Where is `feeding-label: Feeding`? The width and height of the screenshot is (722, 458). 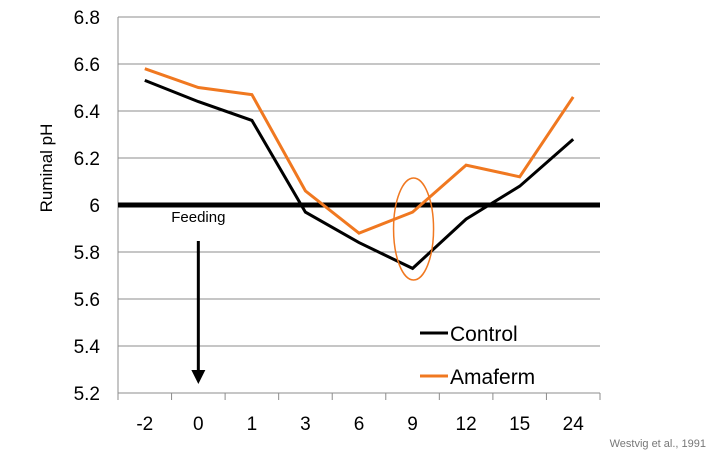 feeding-label: Feeding is located at coordinates (198, 217).